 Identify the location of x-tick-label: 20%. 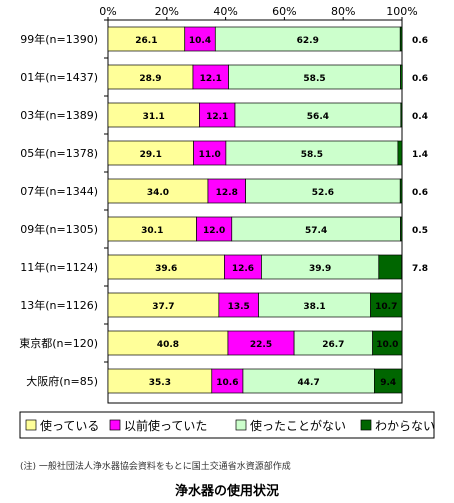
(167, 11).